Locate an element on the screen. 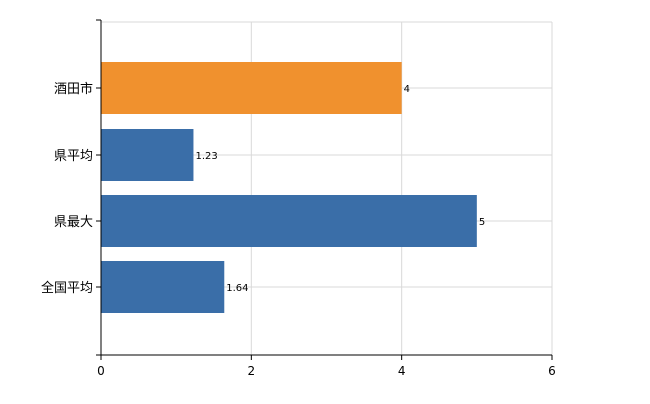 This screenshot has height=404, width=650. category-label: 全国平均 is located at coordinates (67, 288).